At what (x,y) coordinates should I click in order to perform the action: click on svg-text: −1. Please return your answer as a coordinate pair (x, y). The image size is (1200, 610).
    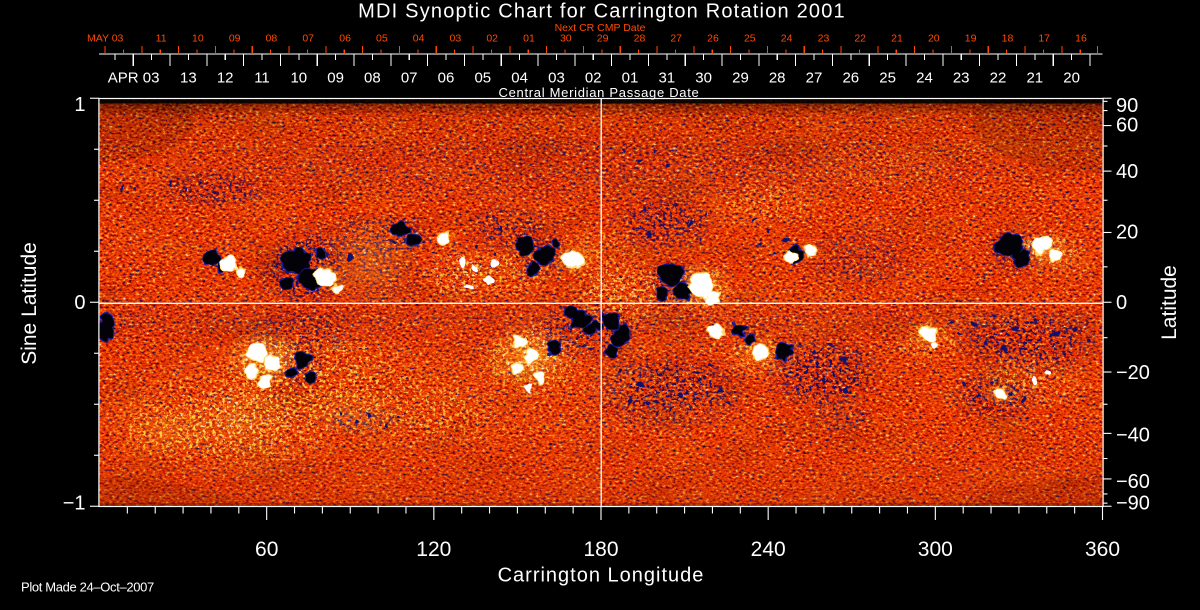
    Looking at the image, I should click on (74, 504).